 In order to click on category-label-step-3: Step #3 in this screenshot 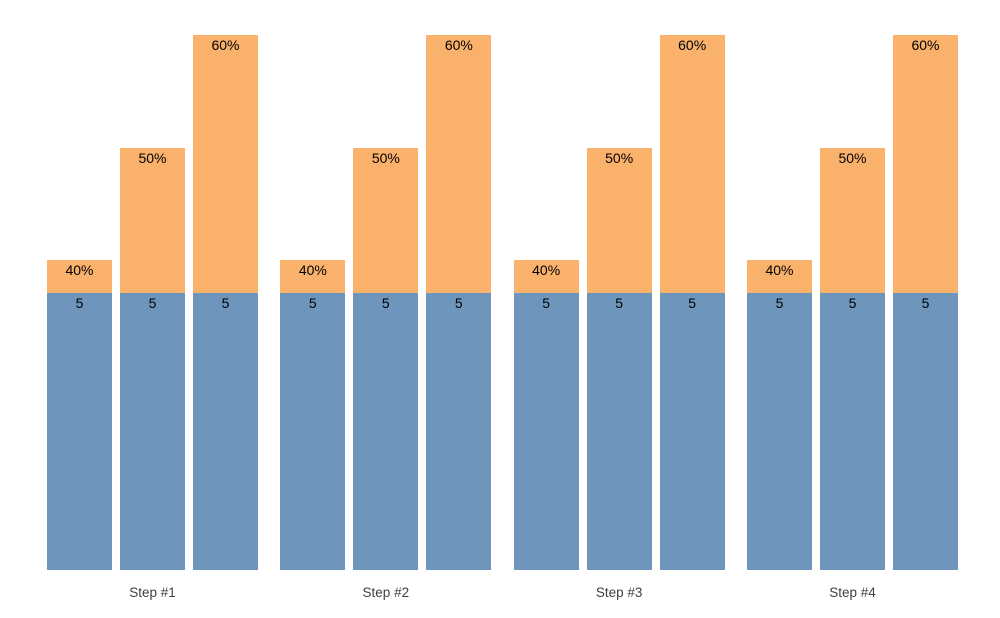, I will do `click(619, 592)`.